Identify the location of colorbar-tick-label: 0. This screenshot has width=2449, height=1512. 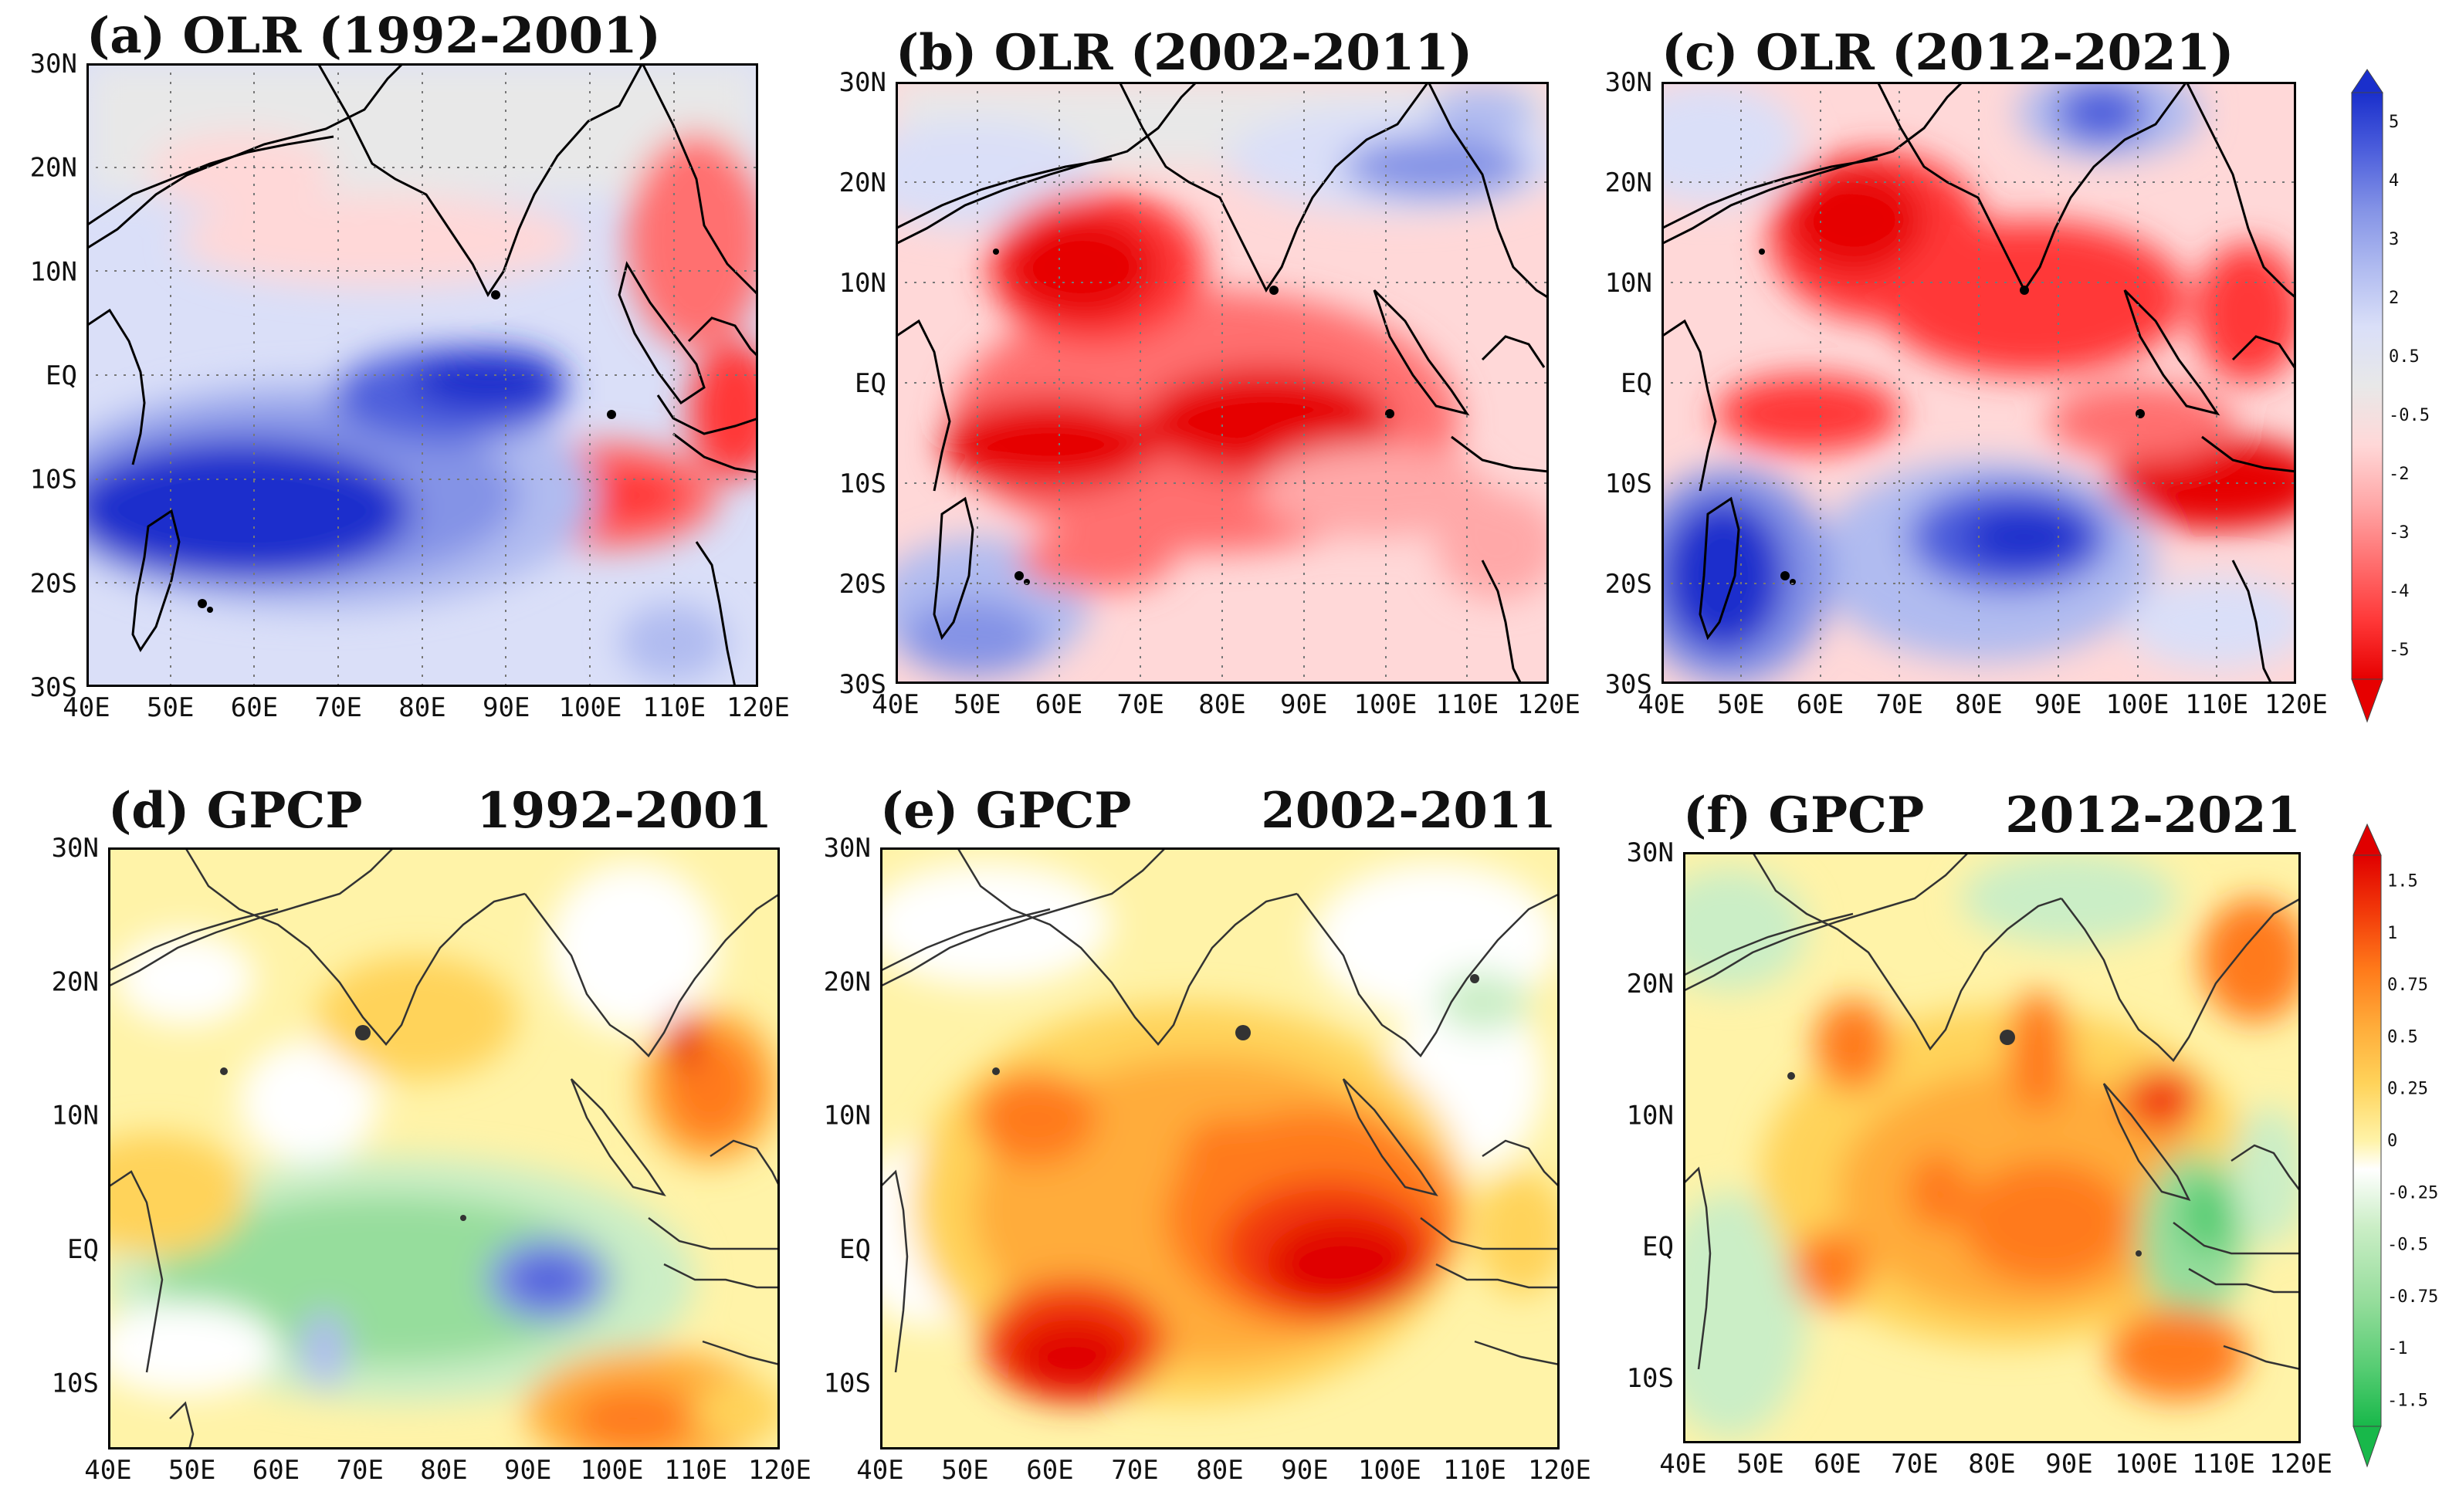
(2392, 1141).